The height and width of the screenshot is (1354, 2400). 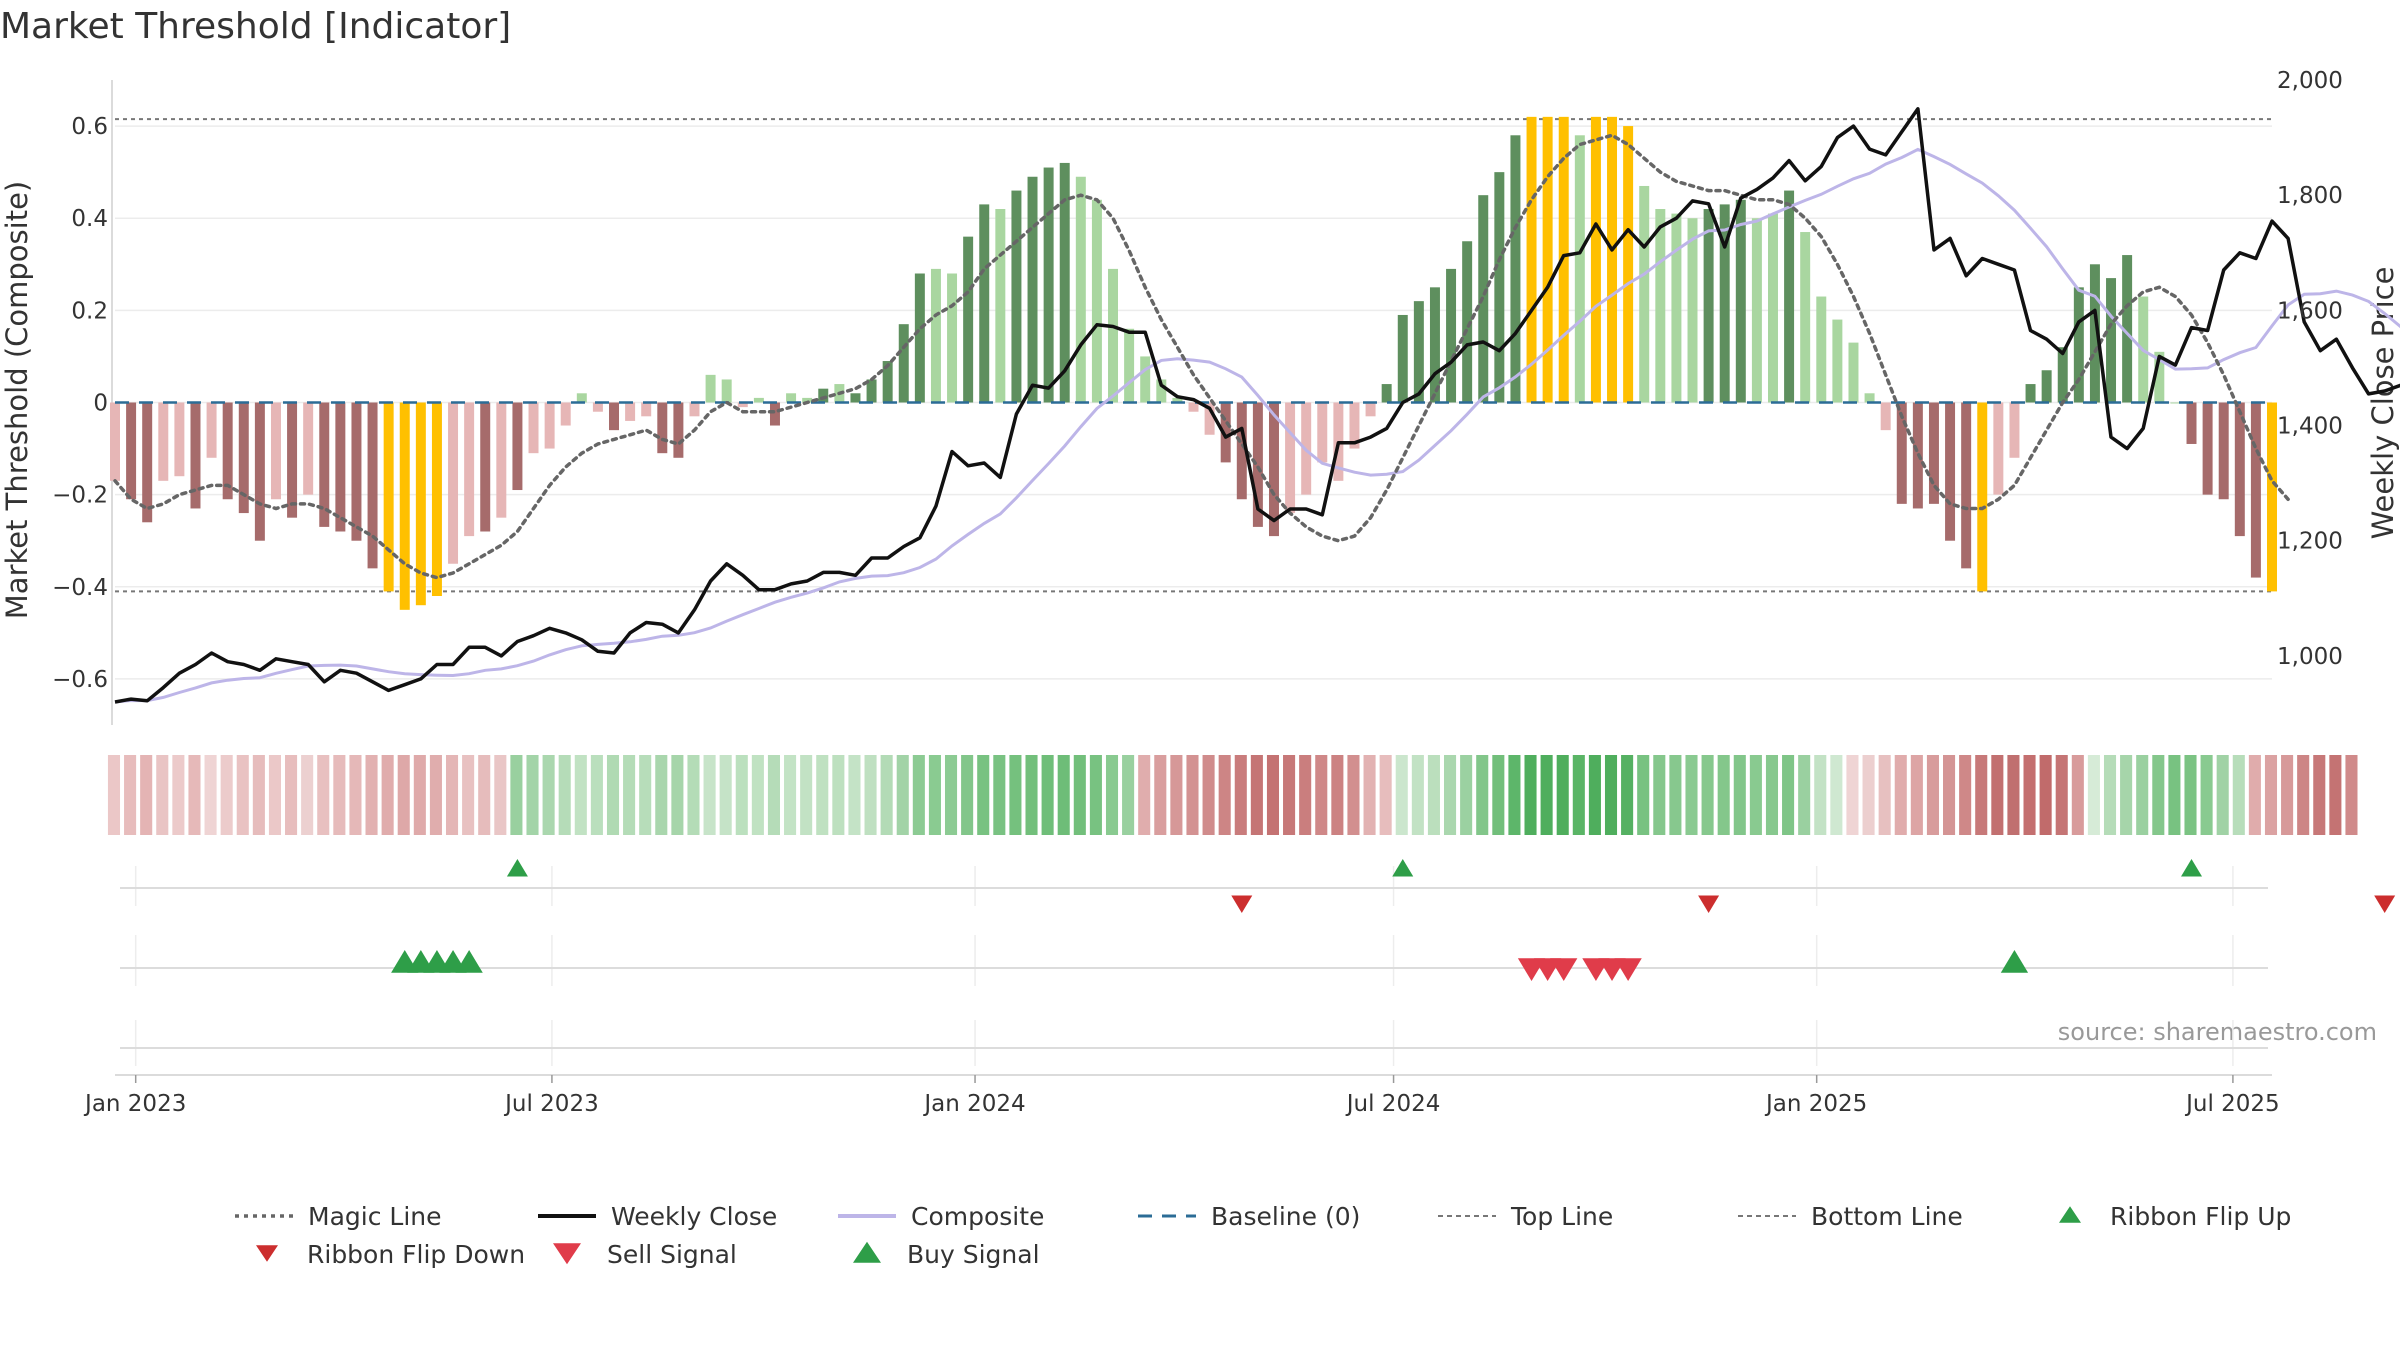 I want to click on x-tick-label: Jan 2024, so click(x=973, y=1104).